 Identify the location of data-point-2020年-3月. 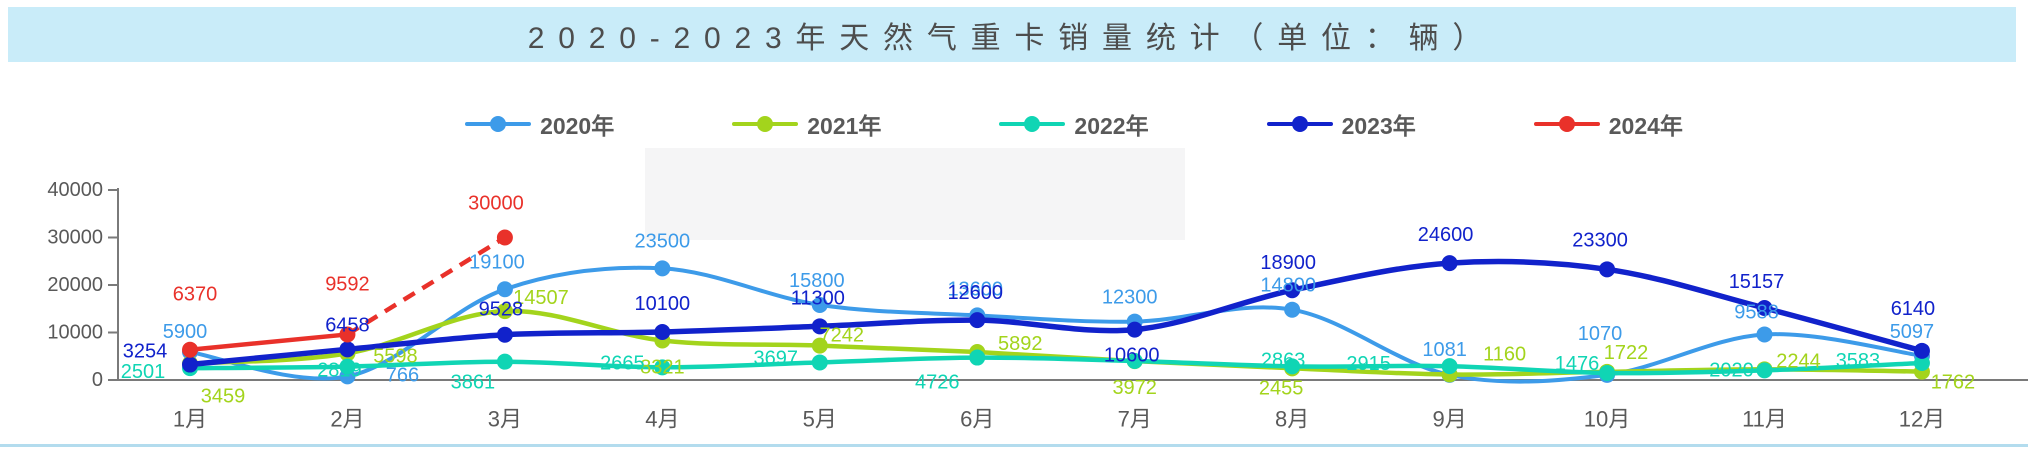
(504, 289).